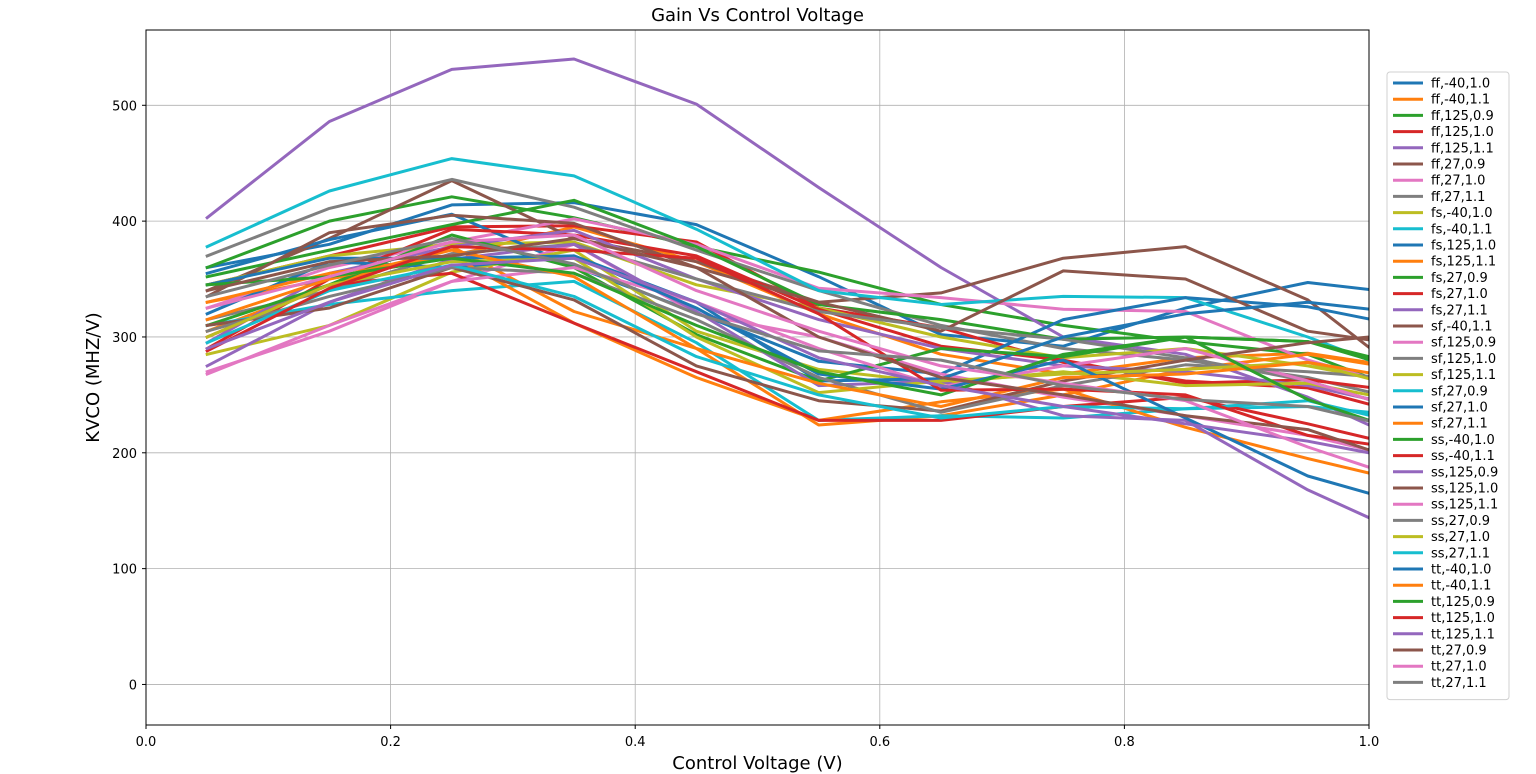  What do you see at coordinates (1458, 165) in the screenshot?
I see `legend-label: ff,27,0.9` at bounding box center [1458, 165].